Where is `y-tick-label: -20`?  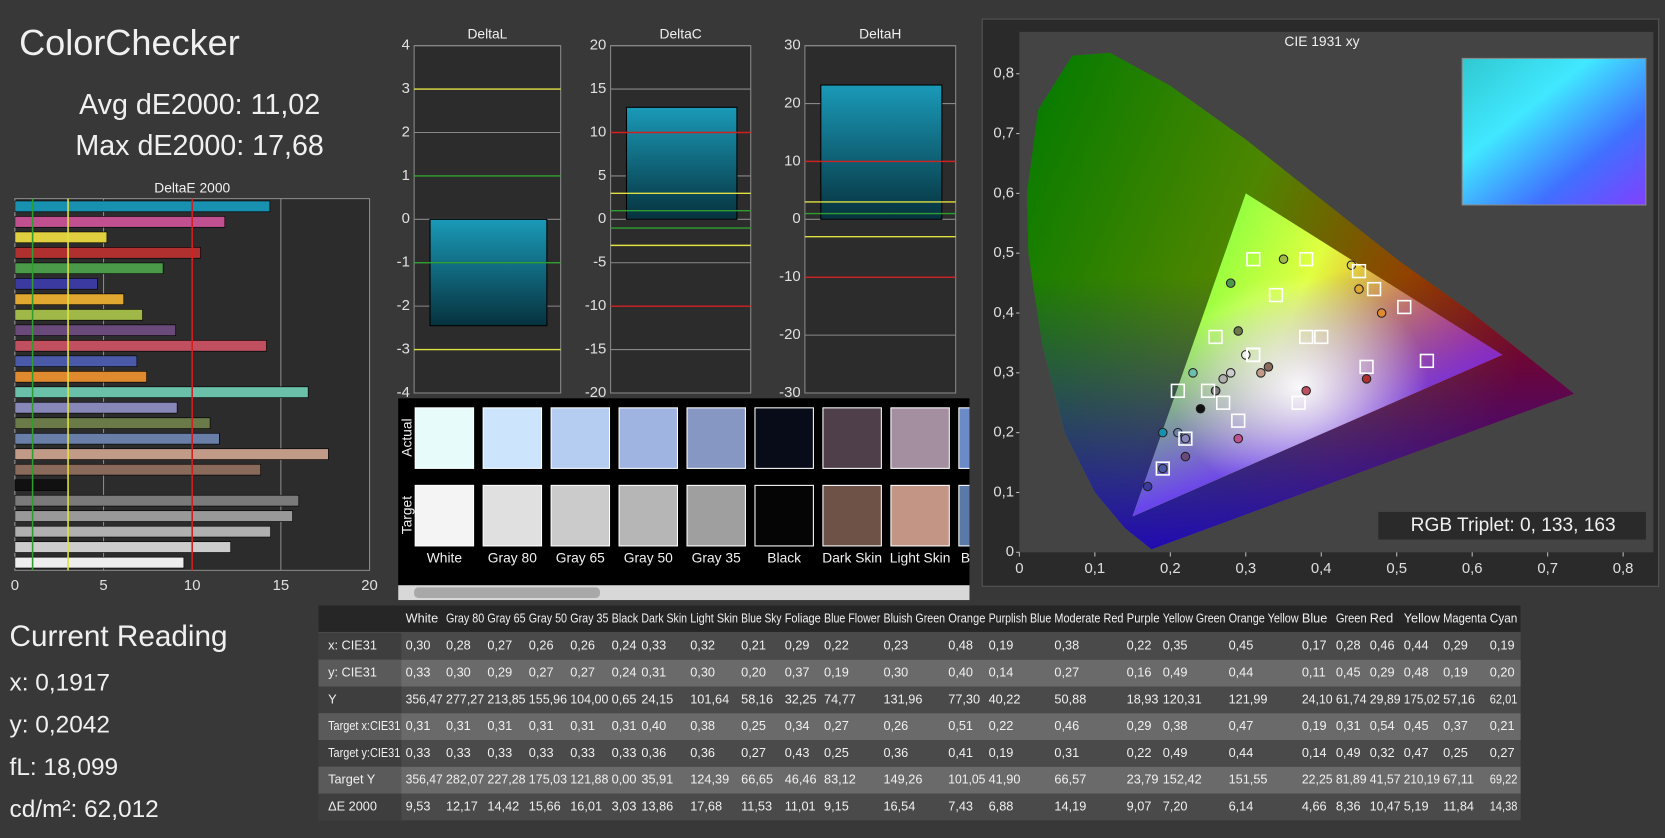
y-tick-label: -20 is located at coordinates (595, 393).